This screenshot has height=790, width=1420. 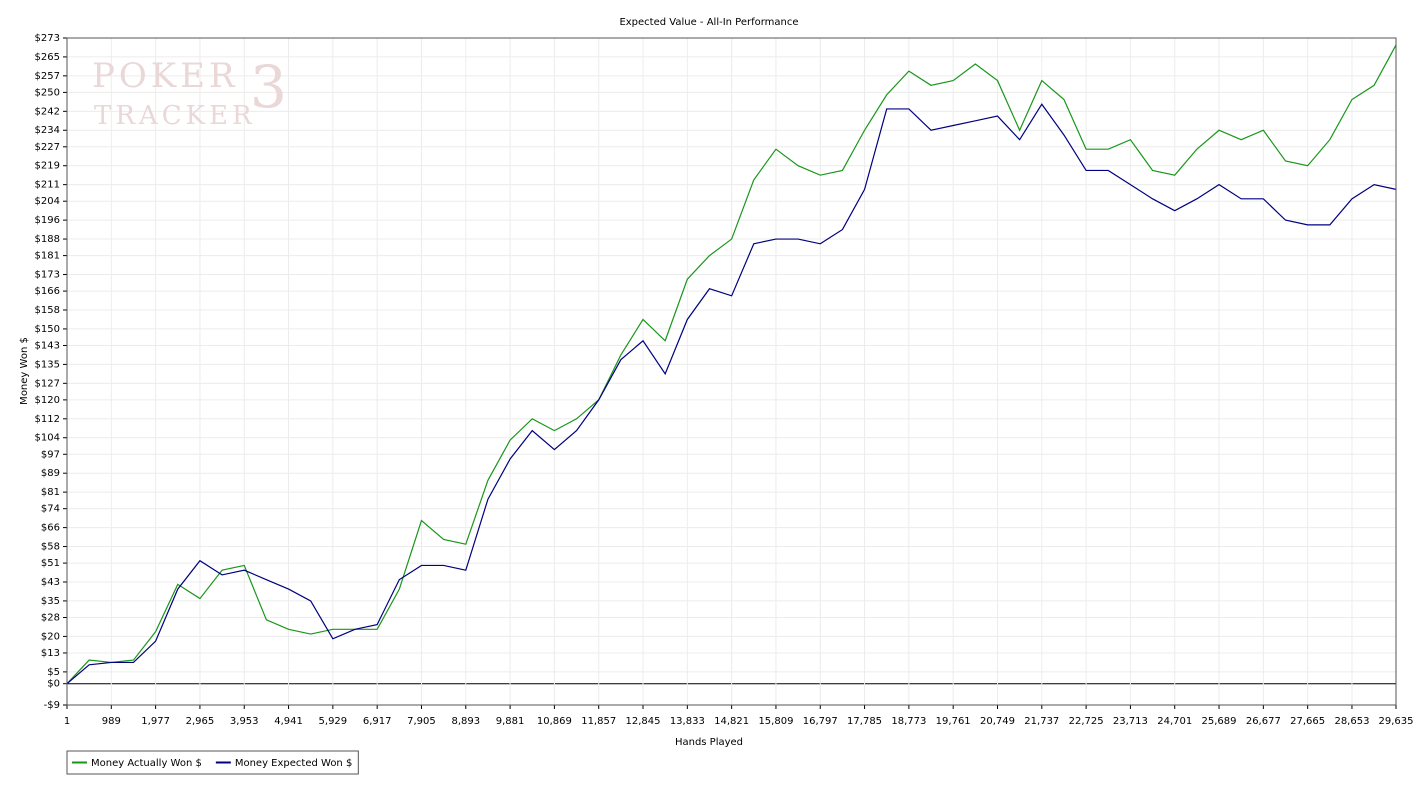 I want to click on y-tick-label: $5, so click(x=53, y=672).